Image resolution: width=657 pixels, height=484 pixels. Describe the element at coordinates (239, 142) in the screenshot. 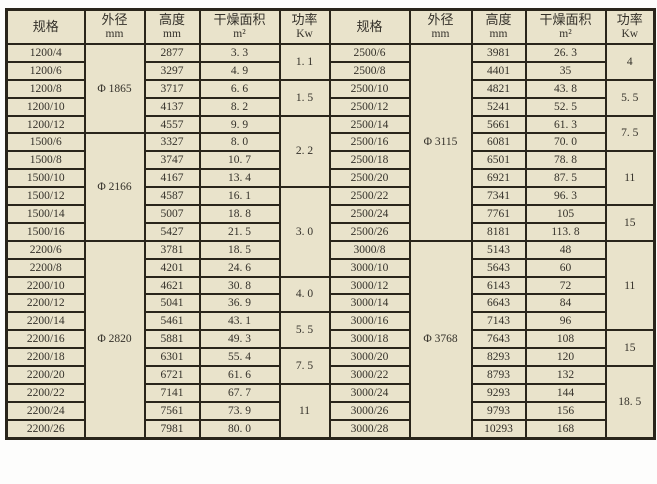

I see `area-cell: 8. 0` at that location.